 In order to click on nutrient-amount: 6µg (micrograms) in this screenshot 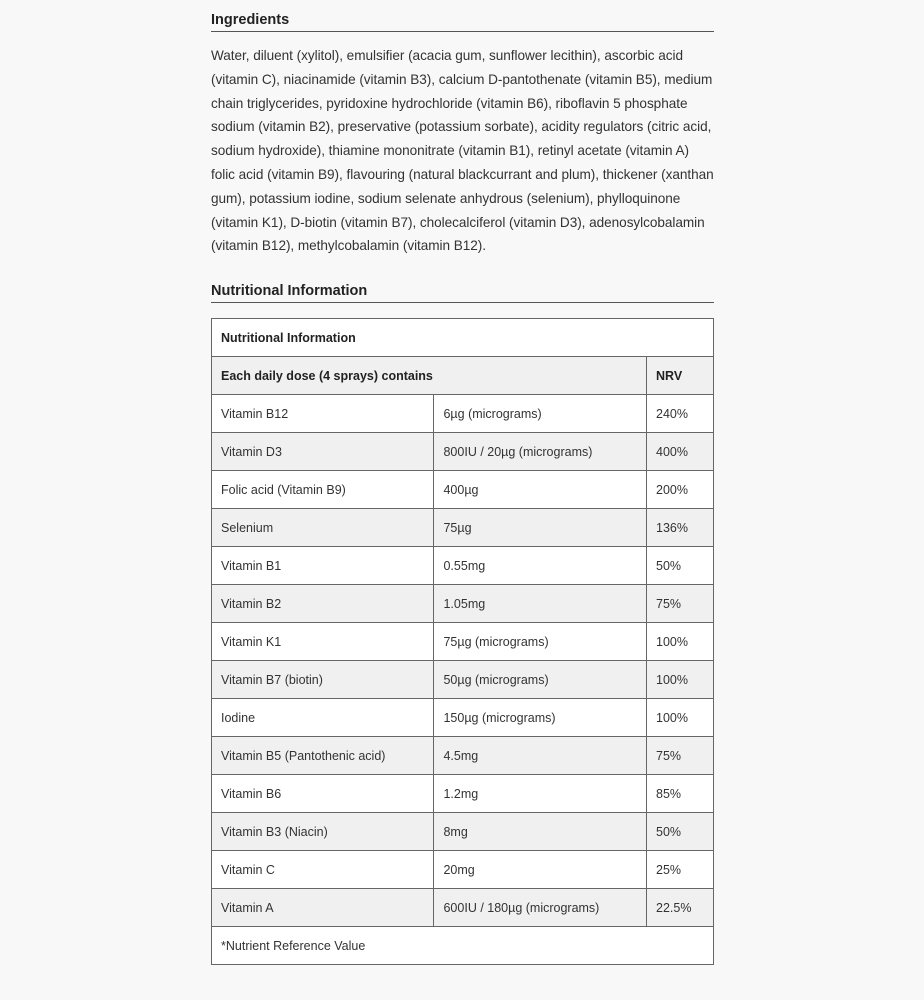, I will do `click(540, 414)`.